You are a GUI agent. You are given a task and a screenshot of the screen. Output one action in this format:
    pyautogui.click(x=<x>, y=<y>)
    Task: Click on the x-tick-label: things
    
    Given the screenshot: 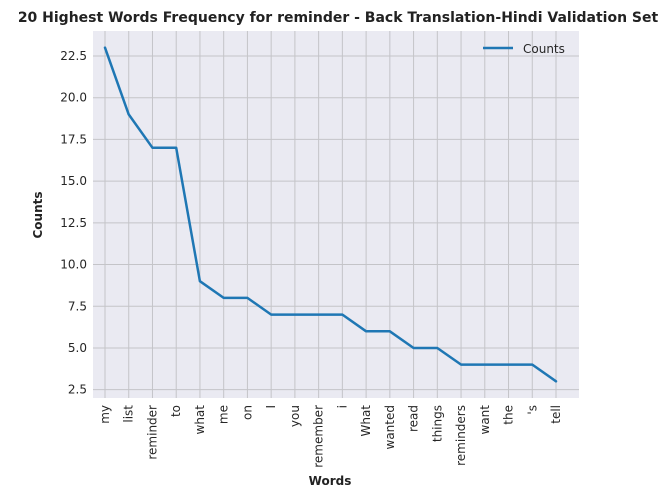 What is the action you would take?
    pyautogui.click(x=437, y=423)
    